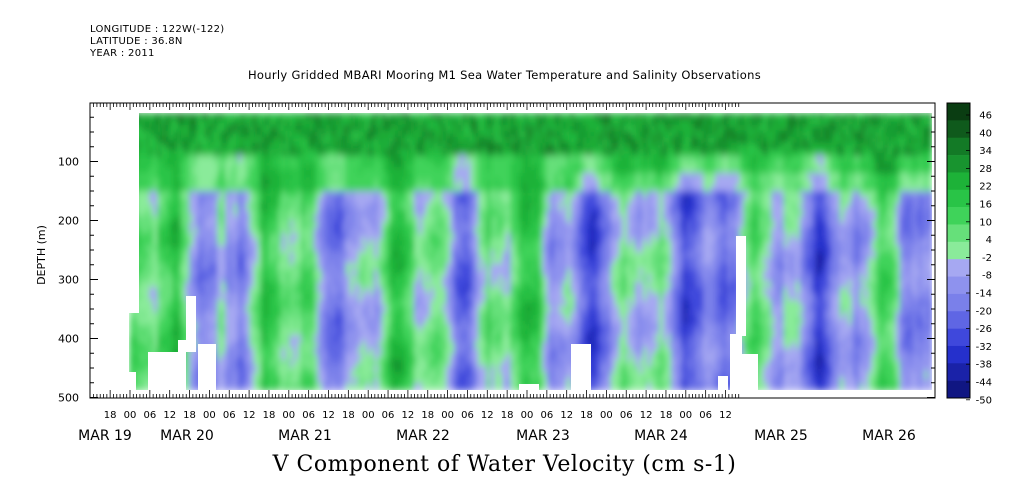  Describe the element at coordinates (187, 436) in the screenshot. I see `x-date-label: MAR 20` at that location.